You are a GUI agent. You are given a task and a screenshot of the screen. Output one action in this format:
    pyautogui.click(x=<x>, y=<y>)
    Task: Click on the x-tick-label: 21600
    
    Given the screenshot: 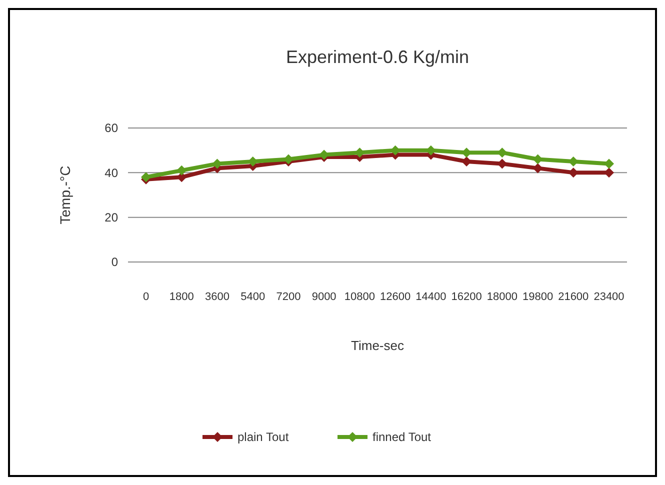 What is the action you would take?
    pyautogui.click(x=573, y=297)
    